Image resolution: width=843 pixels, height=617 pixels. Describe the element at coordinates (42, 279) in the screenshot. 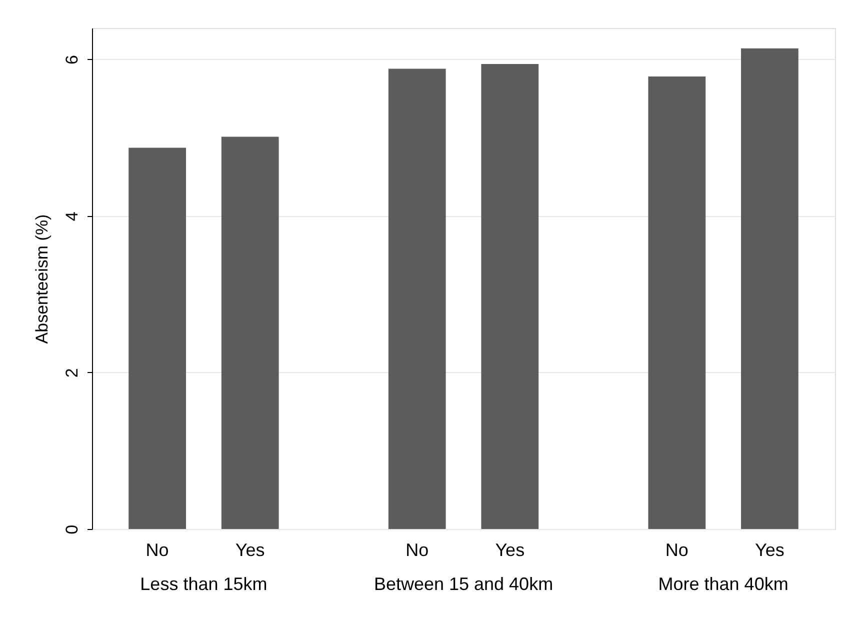

I see `y-axis-title: Absenteeism (%)` at that location.